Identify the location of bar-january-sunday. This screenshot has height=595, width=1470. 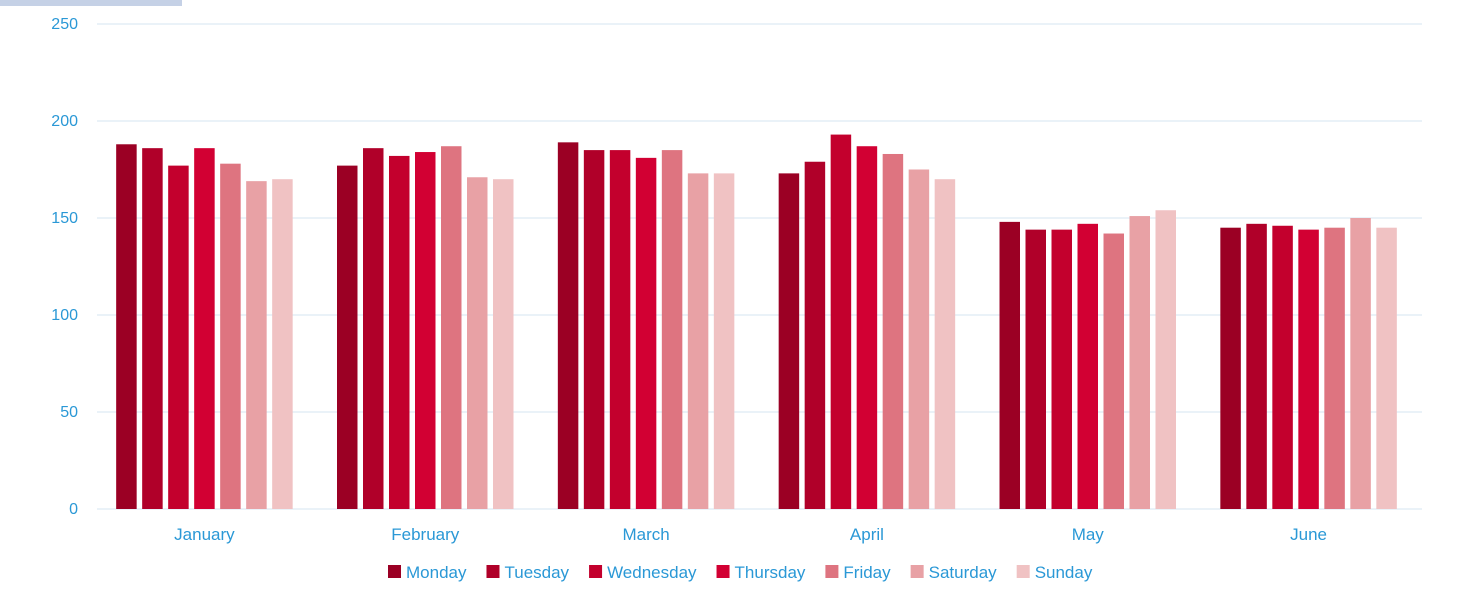
(282, 344).